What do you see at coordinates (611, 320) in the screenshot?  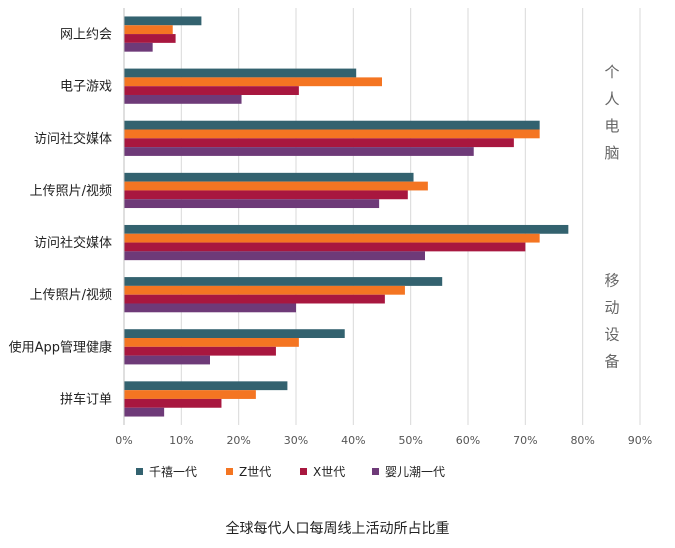 I see `group-label: 移动设备` at bounding box center [611, 320].